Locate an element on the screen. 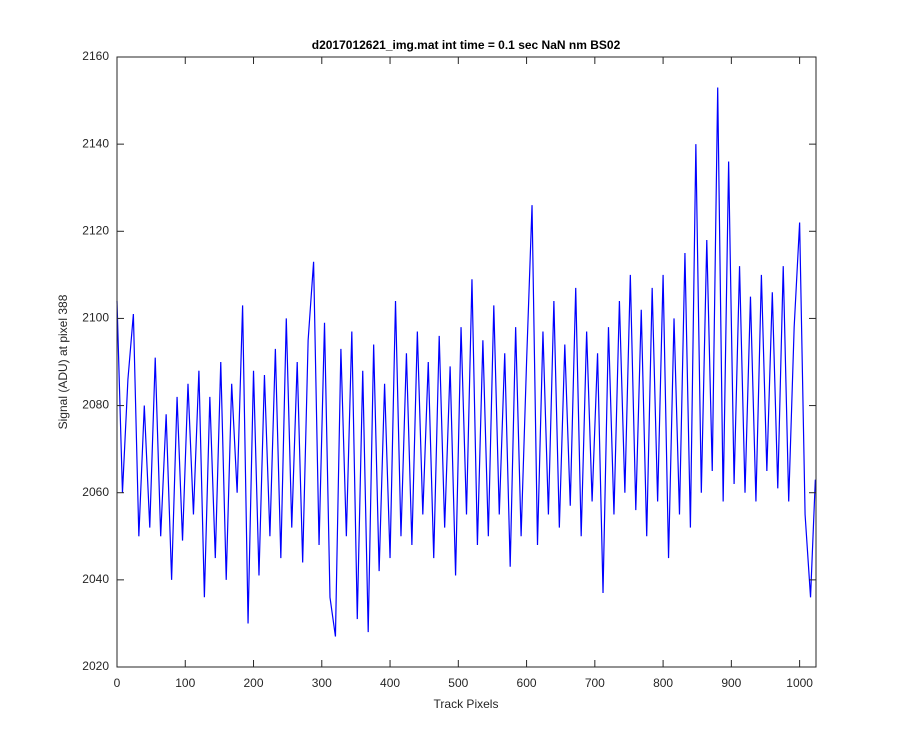  x-axis-label: Track Pixels is located at coordinates (466, 704).